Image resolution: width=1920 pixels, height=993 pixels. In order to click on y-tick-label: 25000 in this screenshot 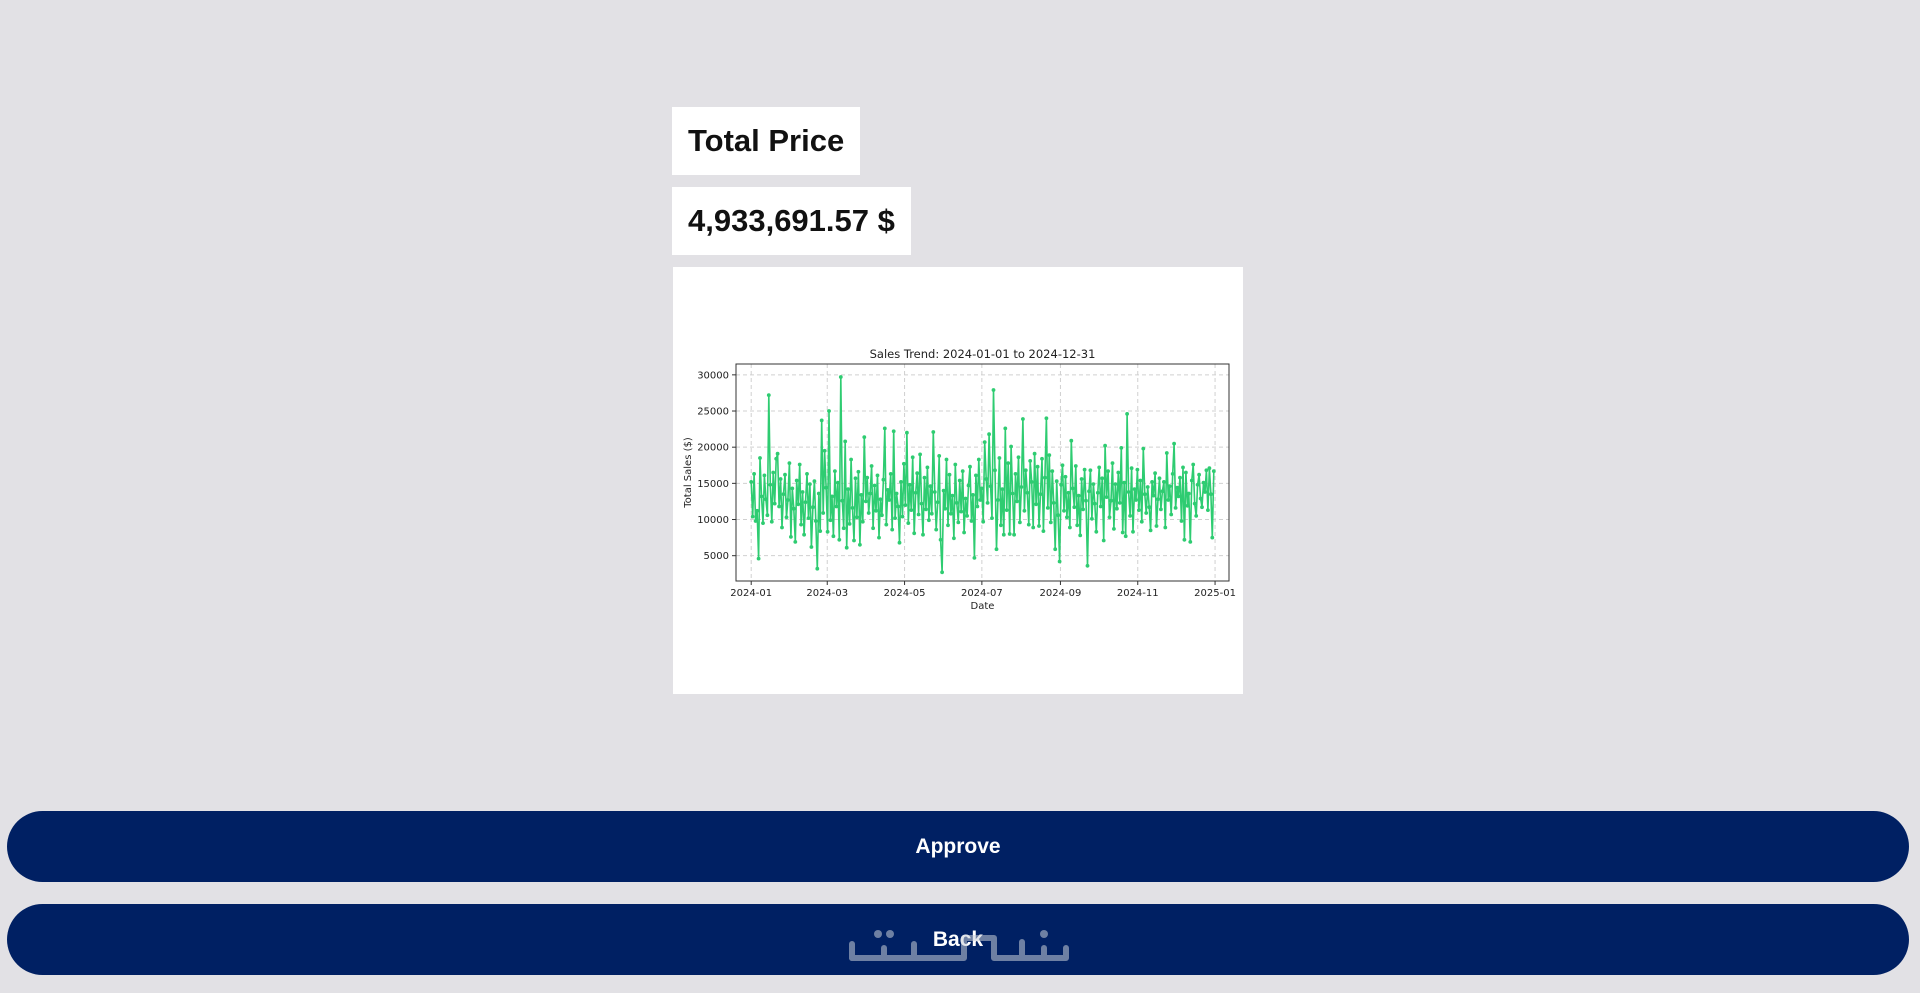, I will do `click(713, 412)`.